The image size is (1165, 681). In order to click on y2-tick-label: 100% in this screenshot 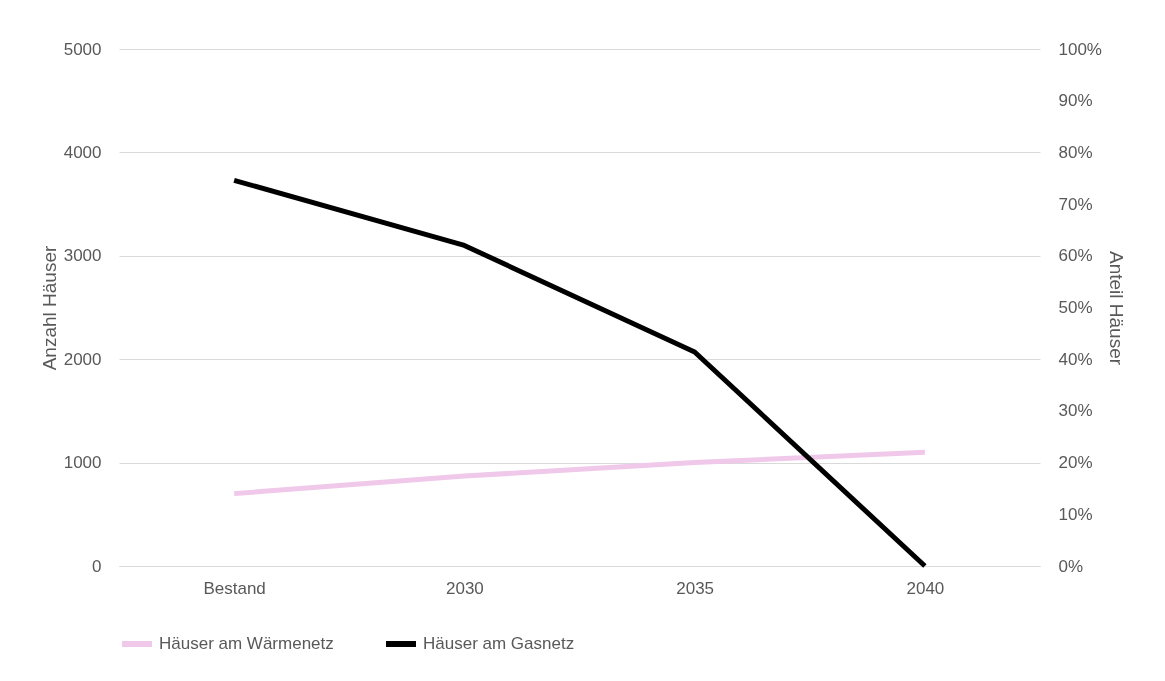, I will do `click(1080, 49)`.